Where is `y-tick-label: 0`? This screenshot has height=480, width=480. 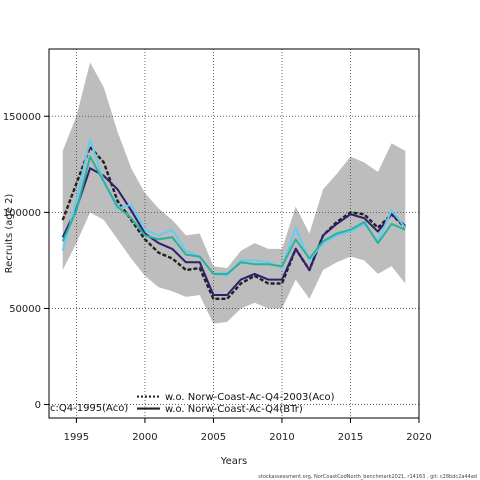
y-tick-label: 0 is located at coordinates (38, 405).